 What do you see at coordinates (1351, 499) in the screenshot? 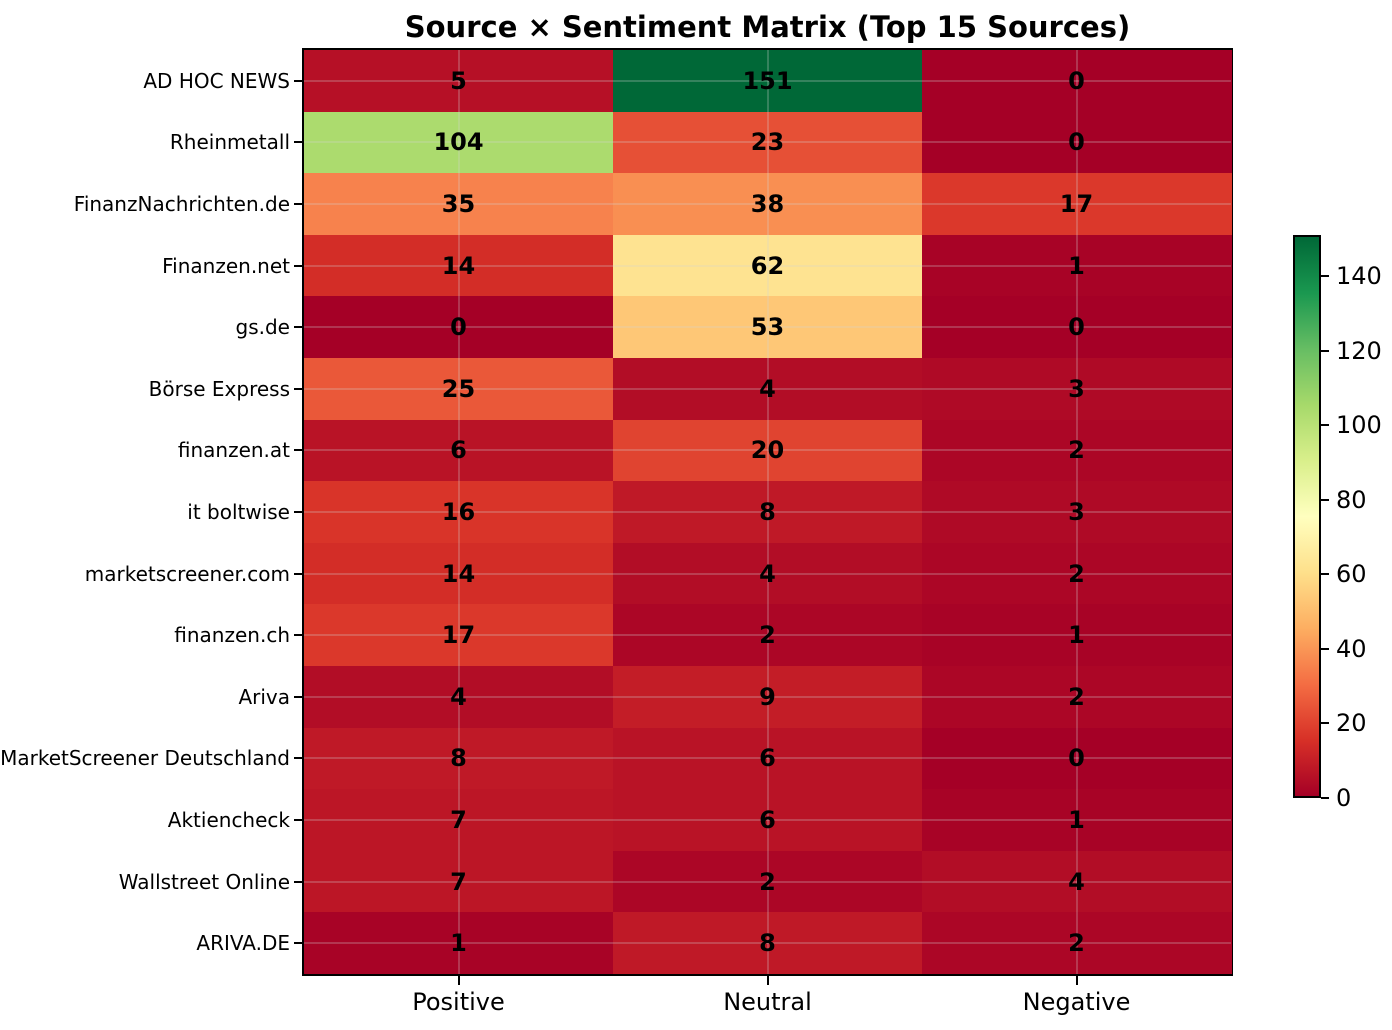
I see `colorbar-tick-label: 80` at bounding box center [1351, 499].